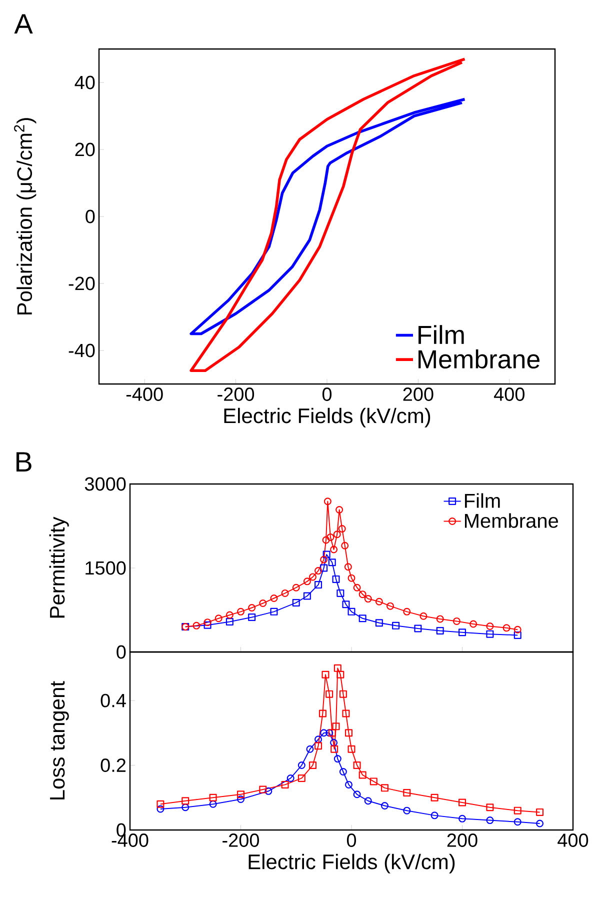 The width and height of the screenshot is (594, 909). What do you see at coordinates (105, 484) in the screenshot?
I see `y-tick-label: 3000` at bounding box center [105, 484].